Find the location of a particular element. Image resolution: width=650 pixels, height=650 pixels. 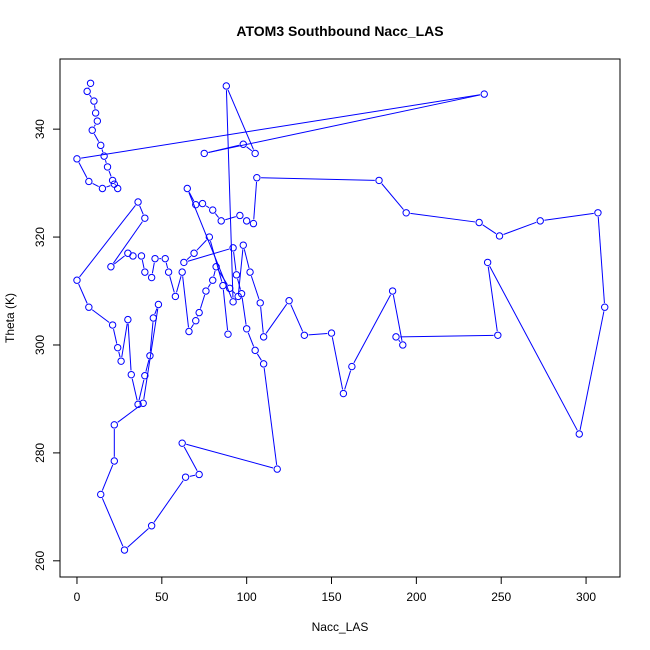

x-tick-label: 150 is located at coordinates (331, 597).